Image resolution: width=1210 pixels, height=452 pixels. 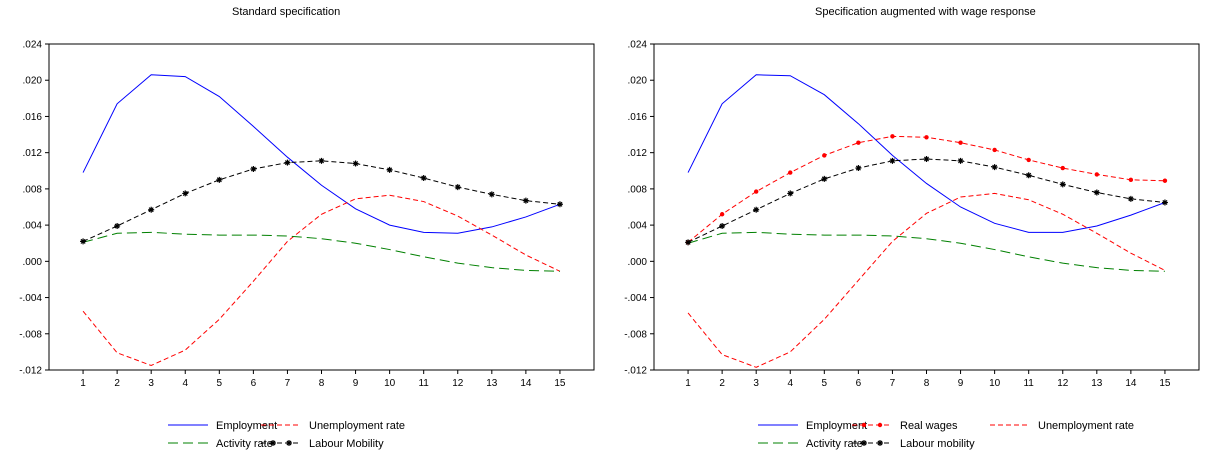 What do you see at coordinates (33, 81) in the screenshot?
I see `y-tick-label: .020` at bounding box center [33, 81].